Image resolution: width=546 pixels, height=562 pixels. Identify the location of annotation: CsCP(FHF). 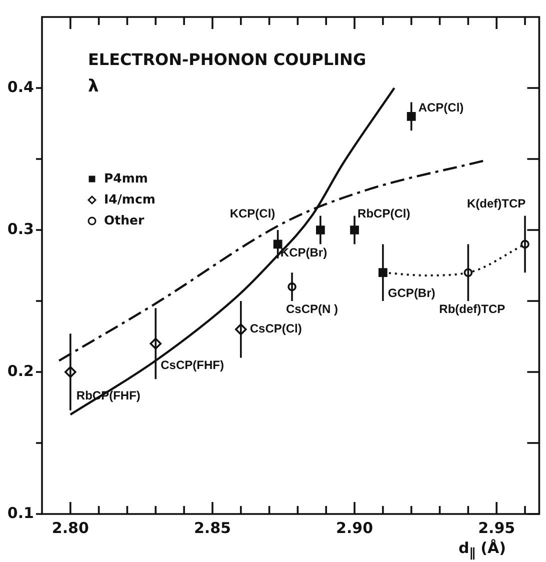
(192, 365).